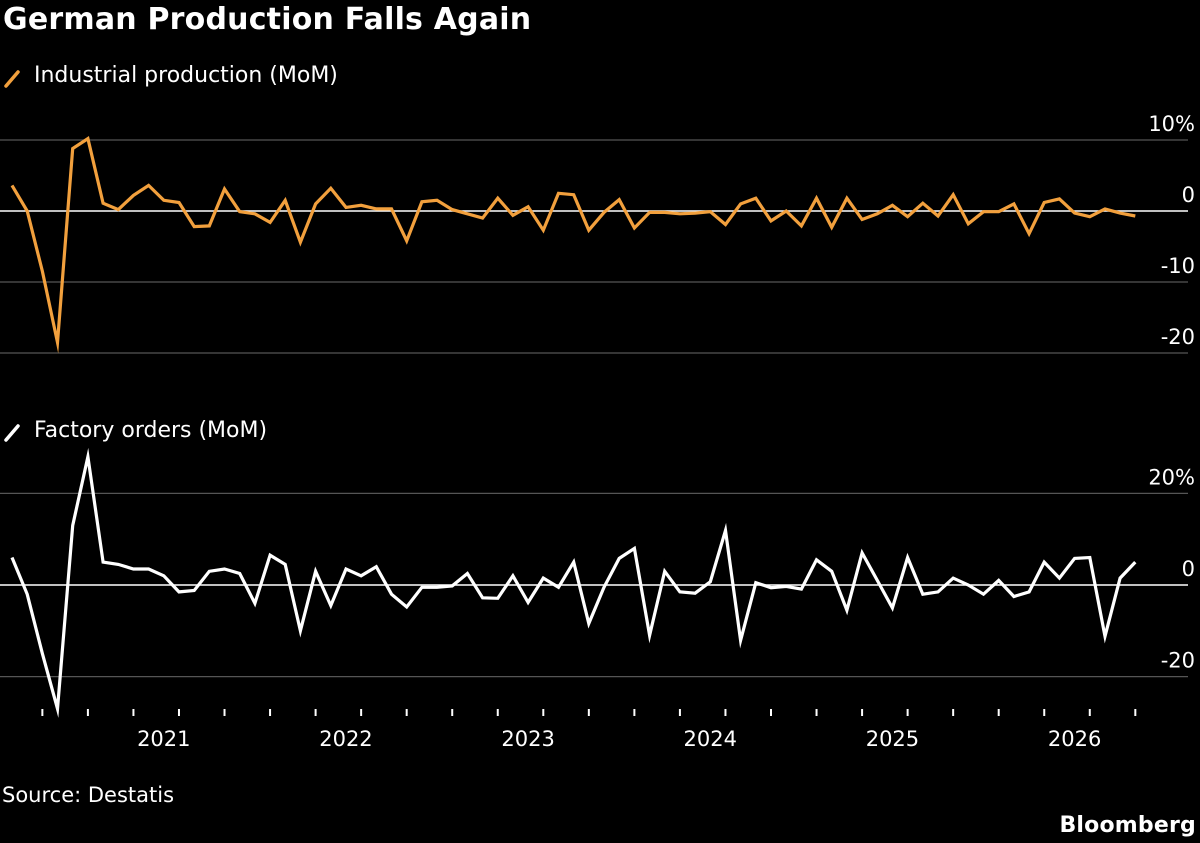 The height and width of the screenshot is (843, 1200). Describe the element at coordinates (589, 730) in the screenshot. I see `x-axis: 2021 2022 2023 2024 2025 2026` at that location.